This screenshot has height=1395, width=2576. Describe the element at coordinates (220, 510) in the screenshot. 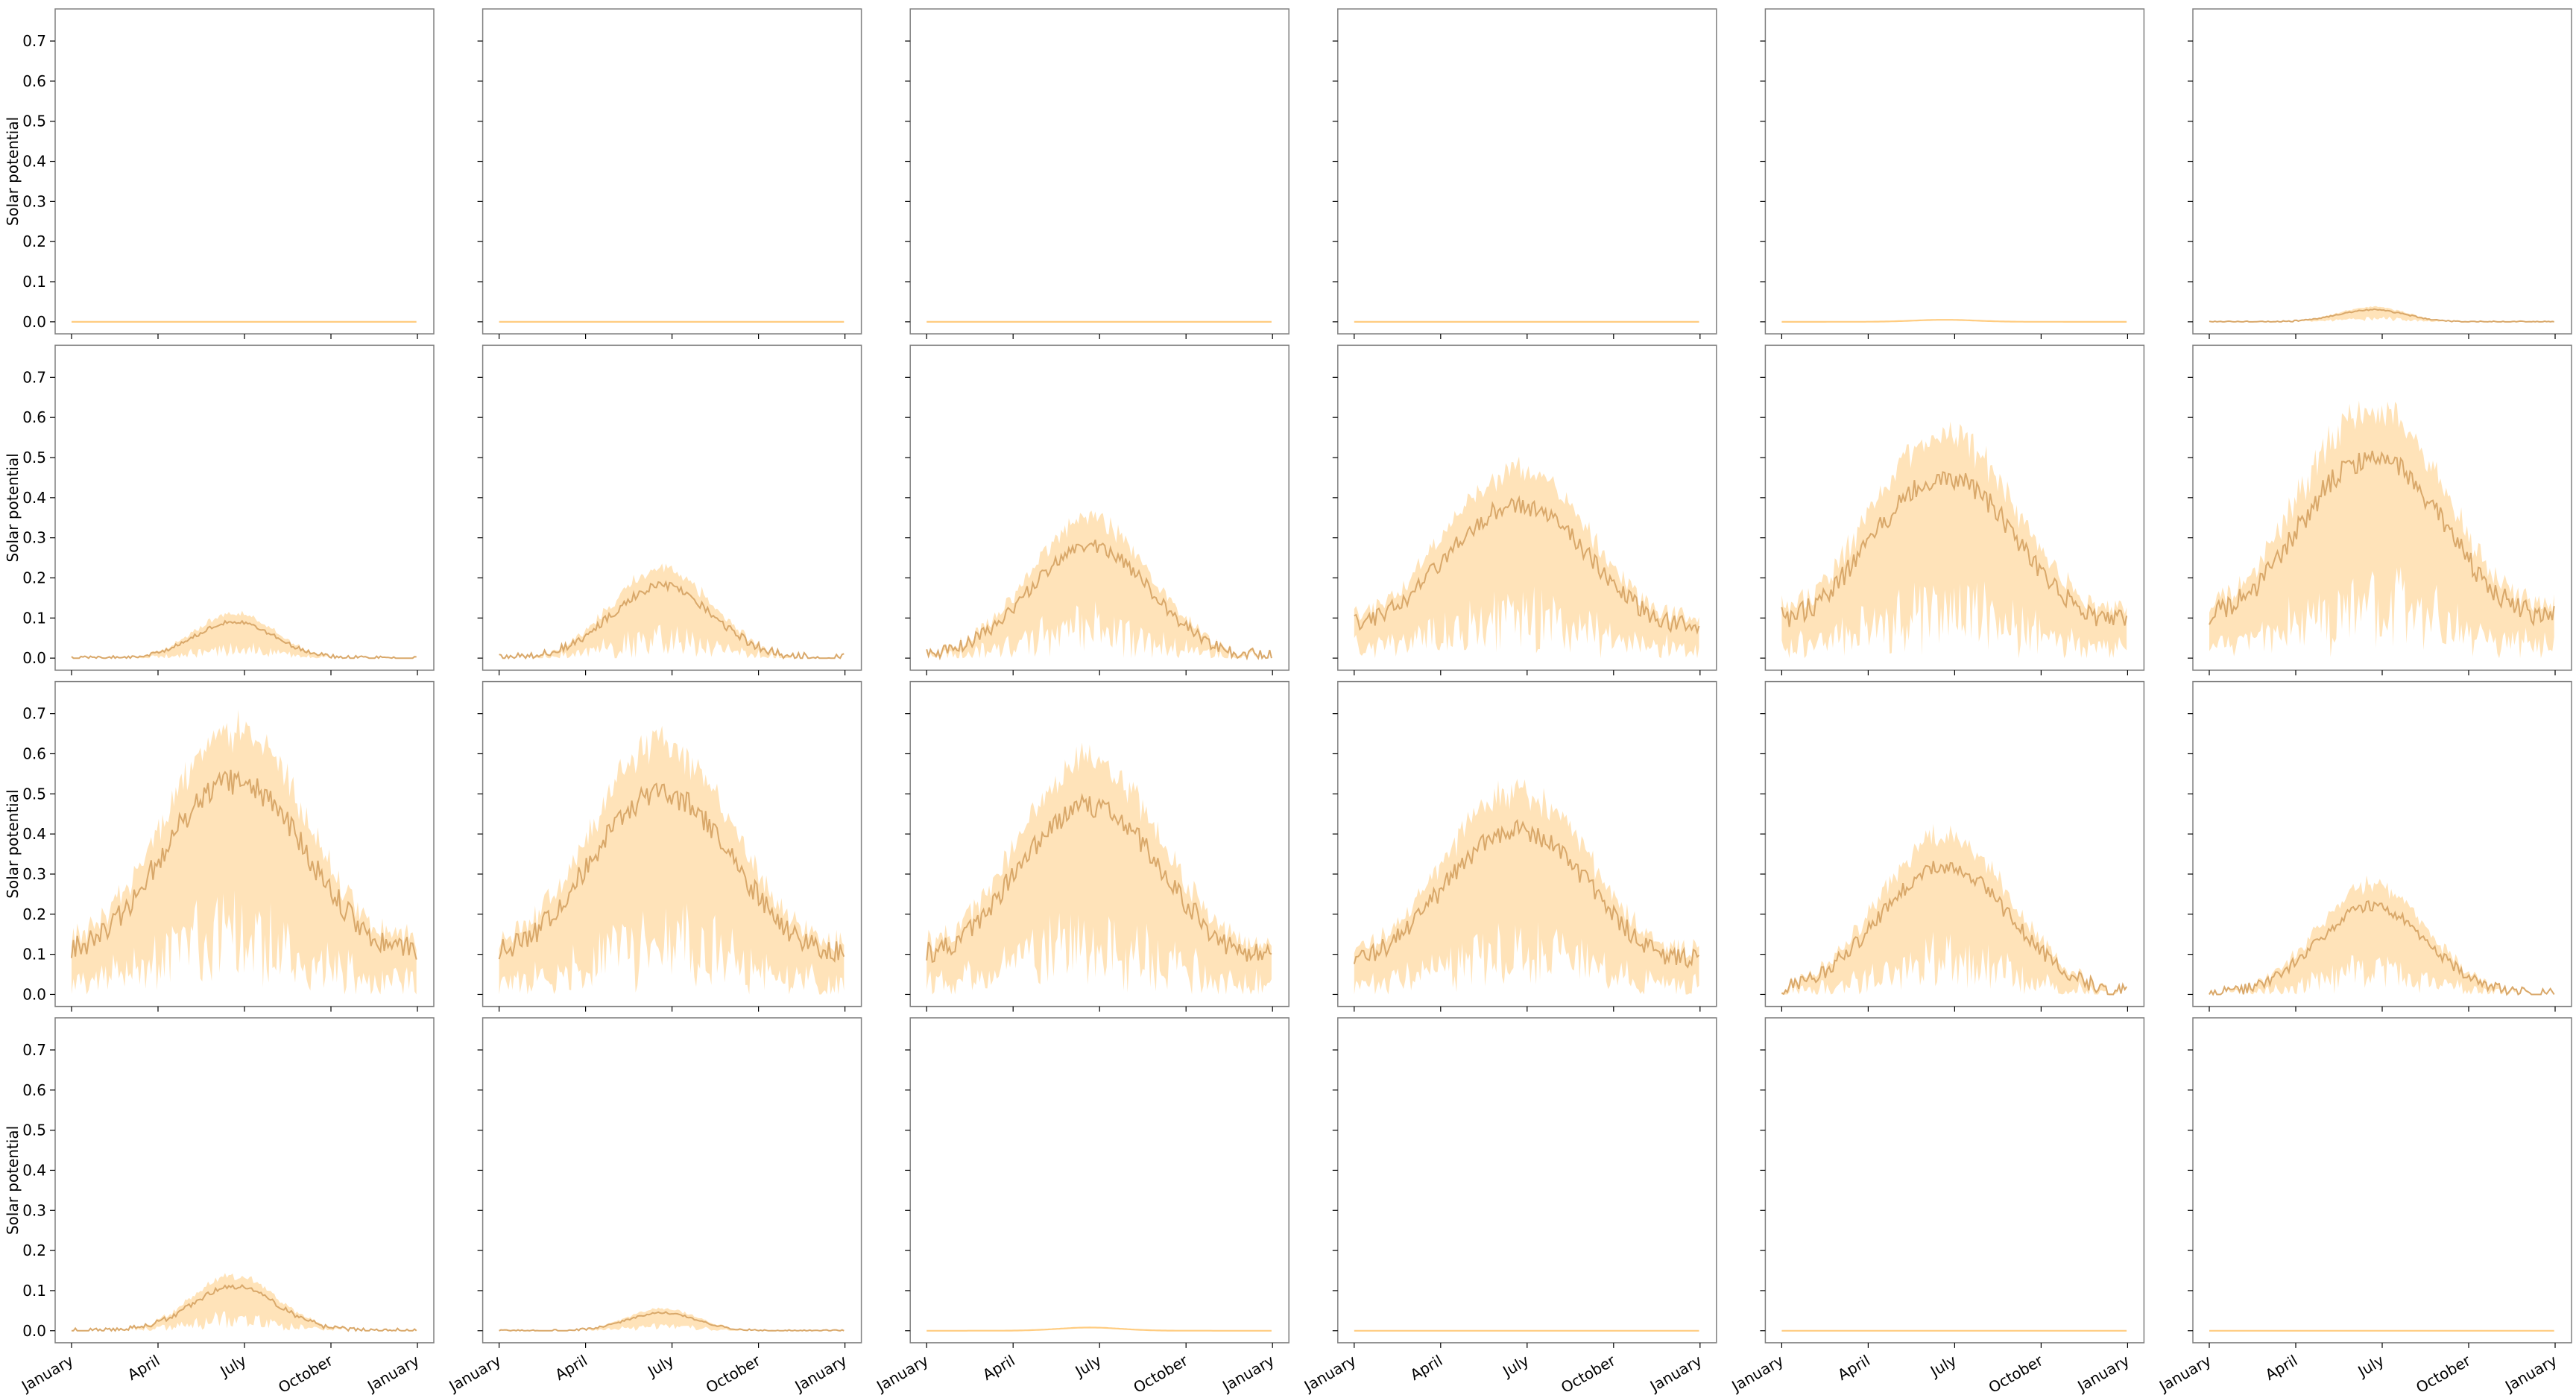

I see `subplot-7: 0.0 0.1 0.2 0.3 0.4 0.5 0.6 0.7 Solar potential` at that location.